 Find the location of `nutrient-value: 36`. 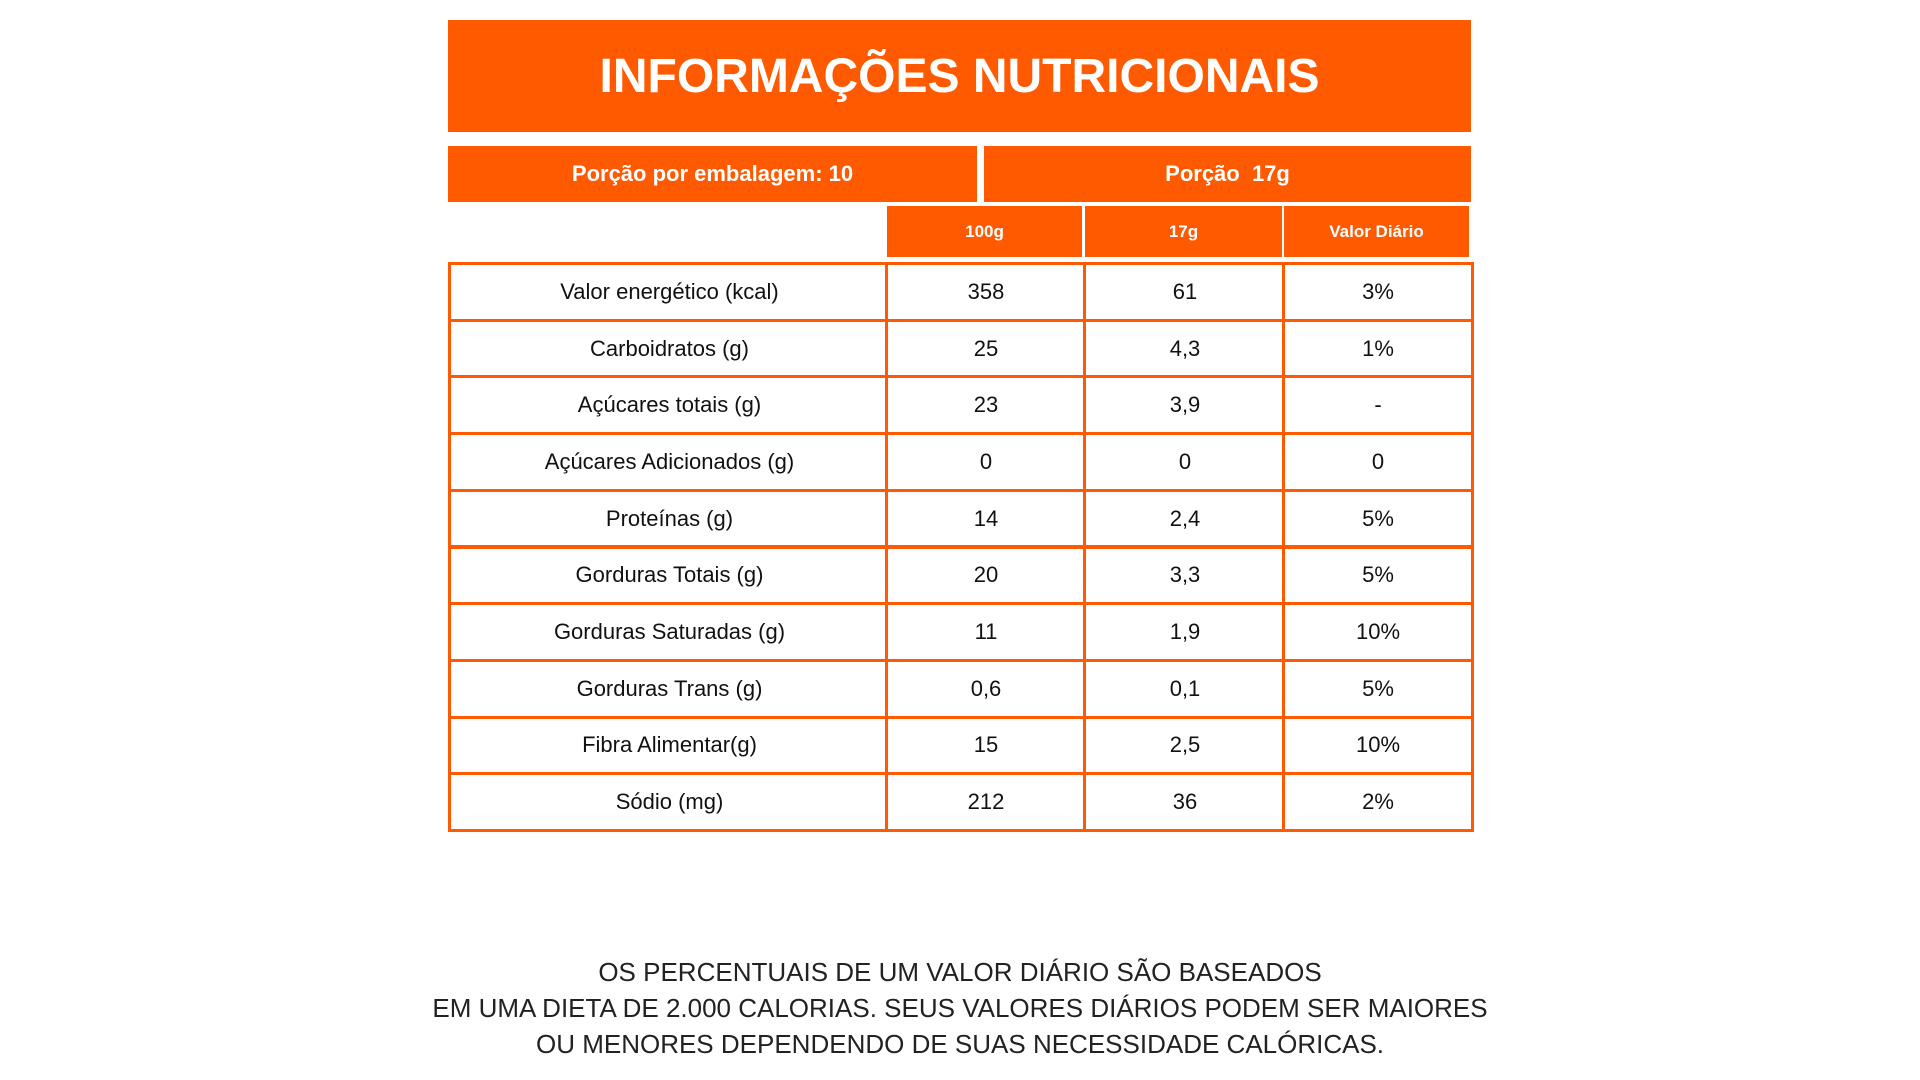

nutrient-value: 36 is located at coordinates (1185, 802).